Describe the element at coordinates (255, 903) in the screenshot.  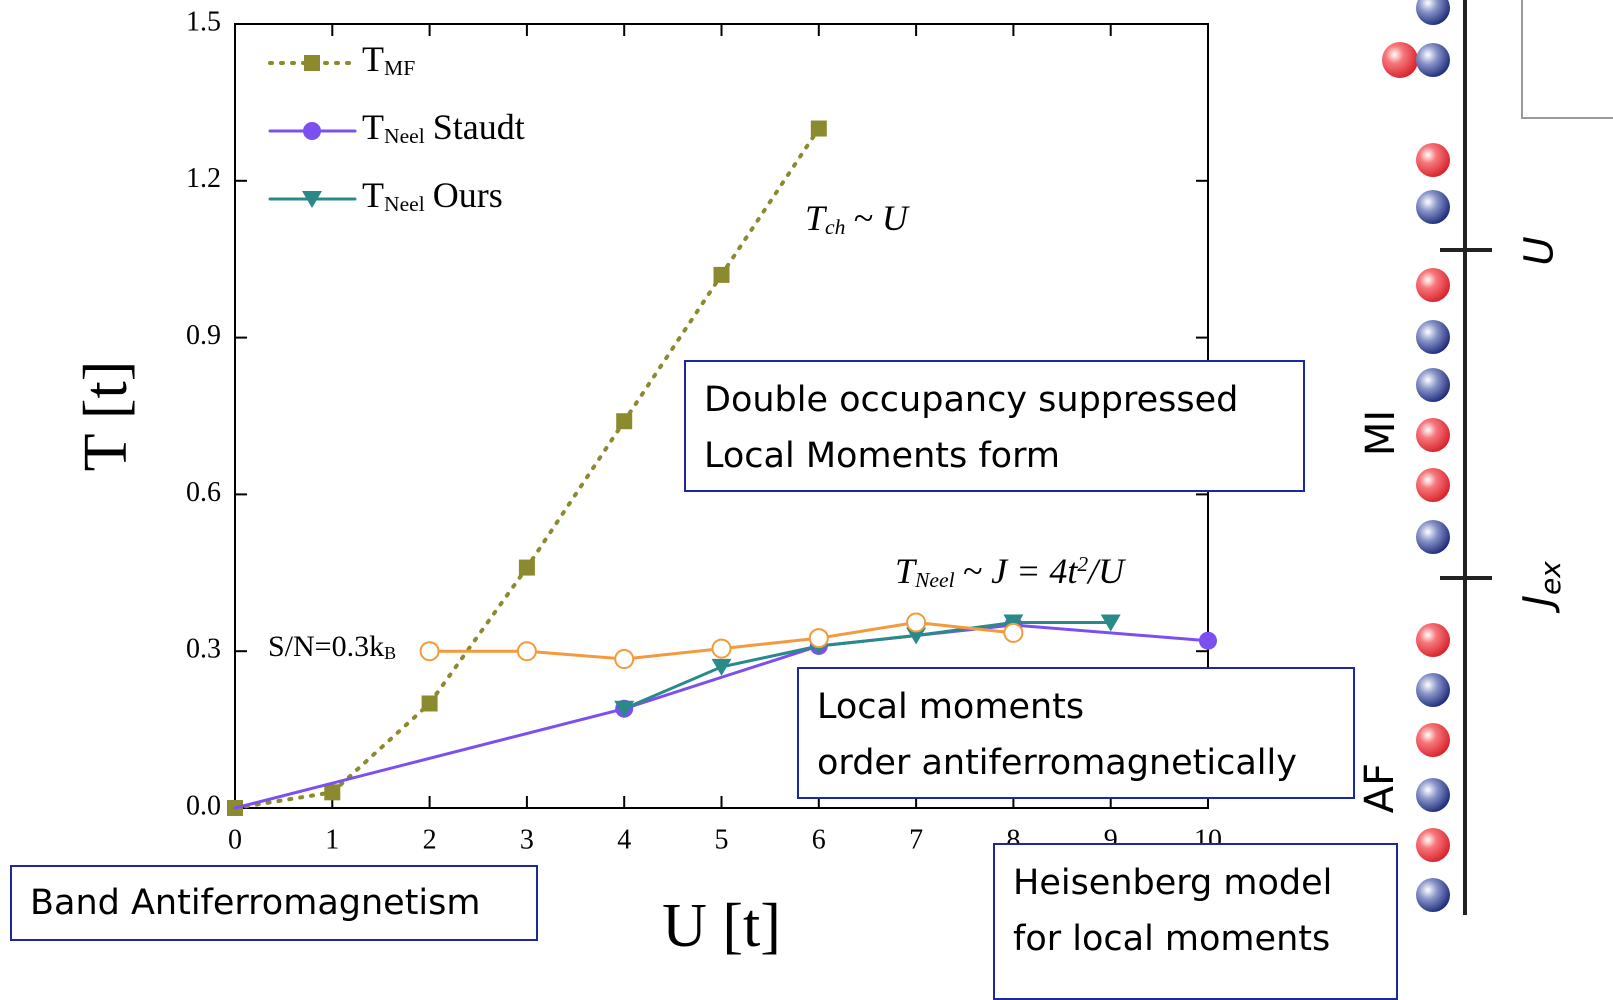
I see `note-line: Band Antiferromagnetism` at that location.